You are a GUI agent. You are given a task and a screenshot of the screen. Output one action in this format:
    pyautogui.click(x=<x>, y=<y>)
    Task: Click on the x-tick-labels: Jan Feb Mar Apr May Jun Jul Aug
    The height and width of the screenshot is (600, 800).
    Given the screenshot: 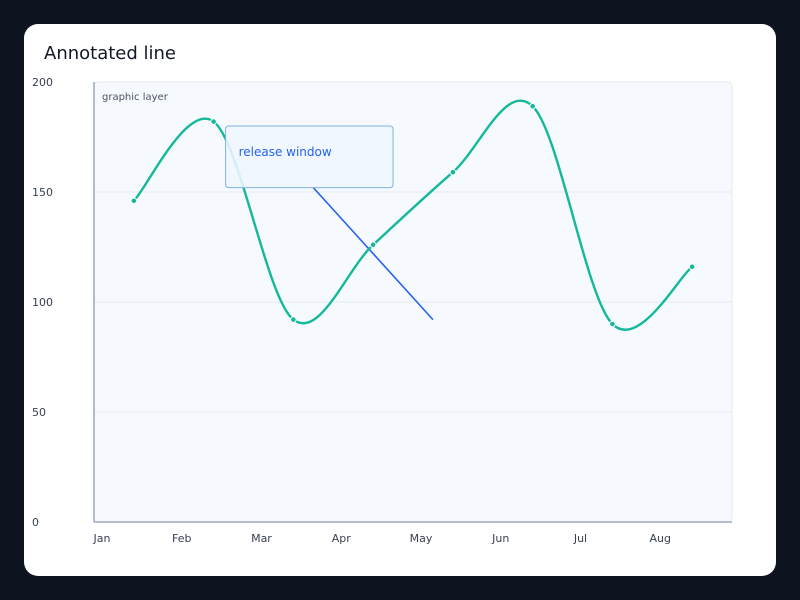 What is the action you would take?
    pyautogui.click(x=381, y=538)
    